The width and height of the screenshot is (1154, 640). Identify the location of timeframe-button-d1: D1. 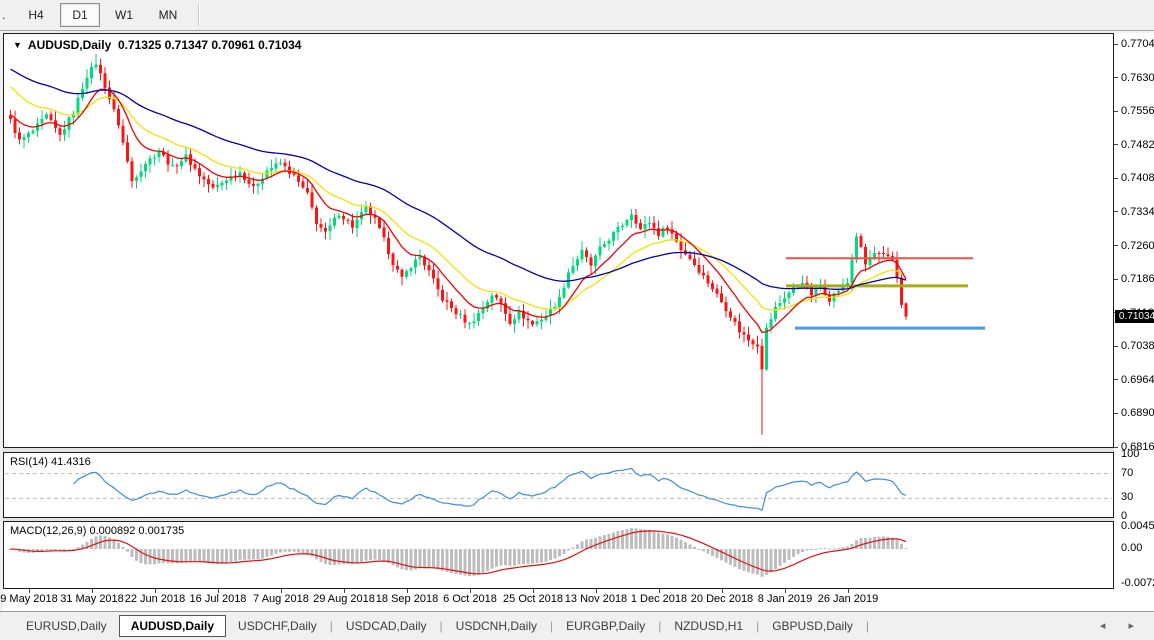
(80, 15).